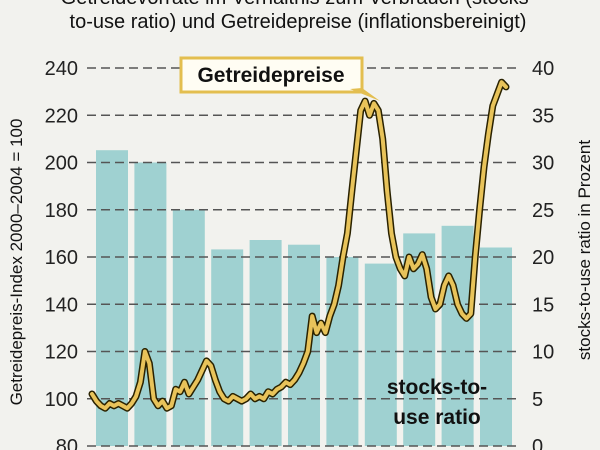 The height and width of the screenshot is (450, 600). I want to click on left-tick-label: 100, so click(61, 400).